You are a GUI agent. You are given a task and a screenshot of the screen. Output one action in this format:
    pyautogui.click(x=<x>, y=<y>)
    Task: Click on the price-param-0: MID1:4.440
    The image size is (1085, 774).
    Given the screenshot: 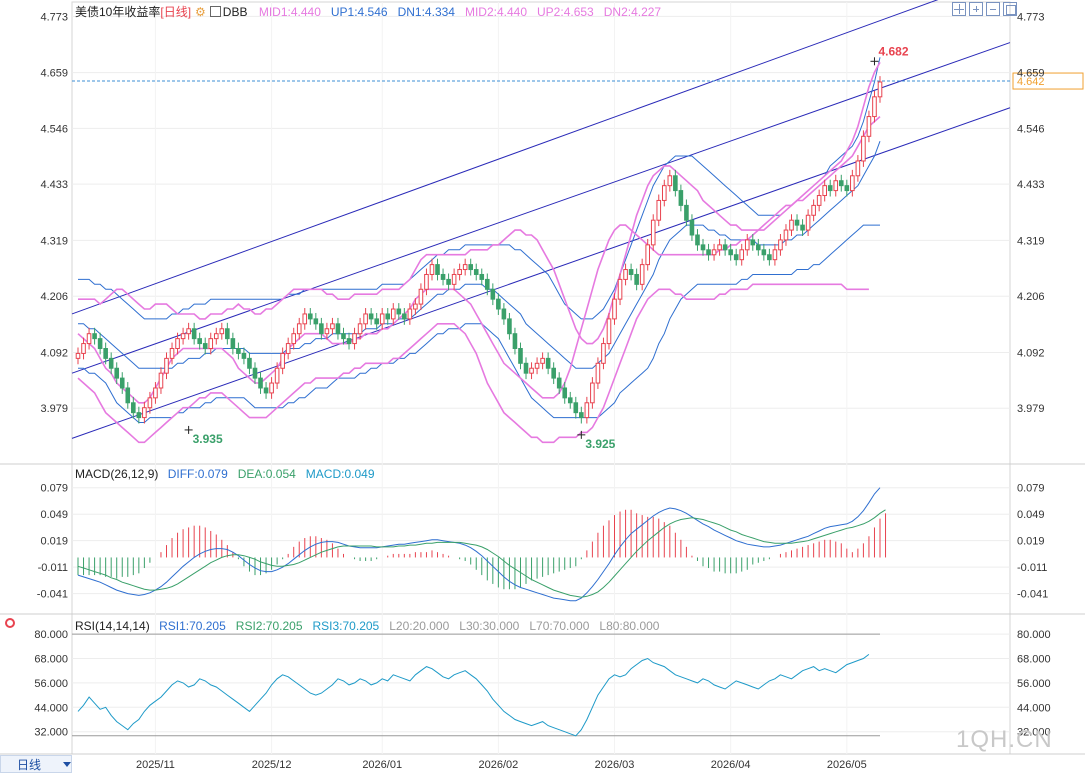 What is the action you would take?
    pyautogui.click(x=289, y=12)
    